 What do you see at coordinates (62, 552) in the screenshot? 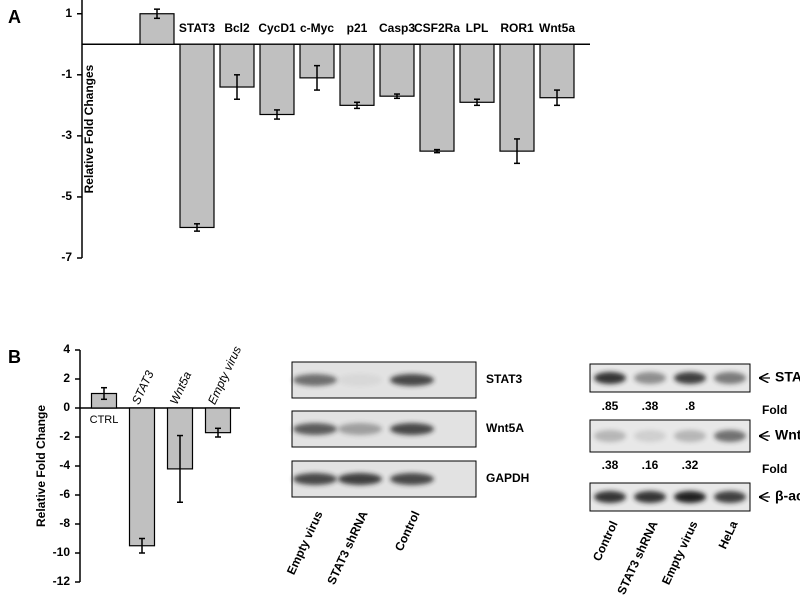
I see `y-tick-label: -10` at bounding box center [62, 552].